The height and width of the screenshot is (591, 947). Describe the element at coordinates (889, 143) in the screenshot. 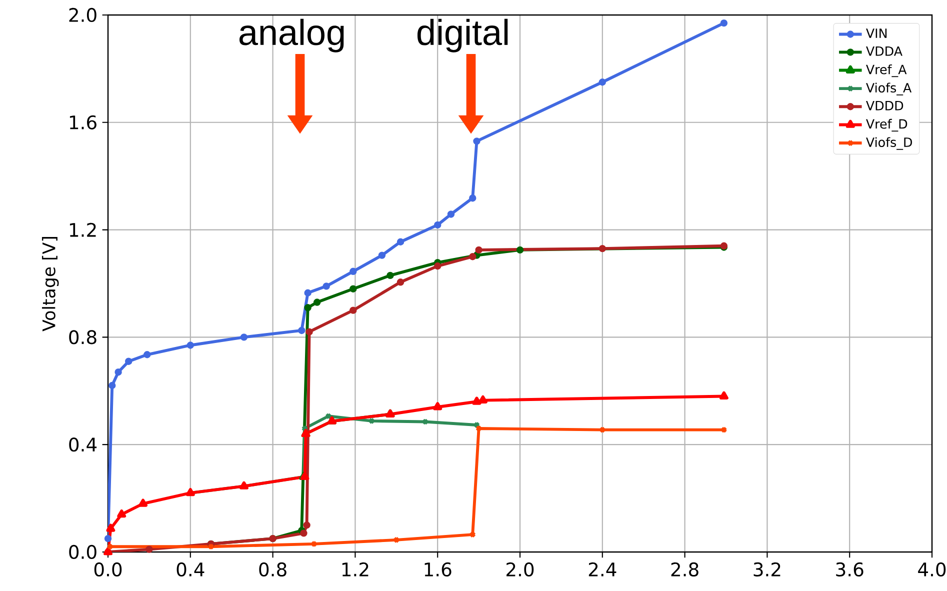

I see `legend-label: Viofs_D` at that location.